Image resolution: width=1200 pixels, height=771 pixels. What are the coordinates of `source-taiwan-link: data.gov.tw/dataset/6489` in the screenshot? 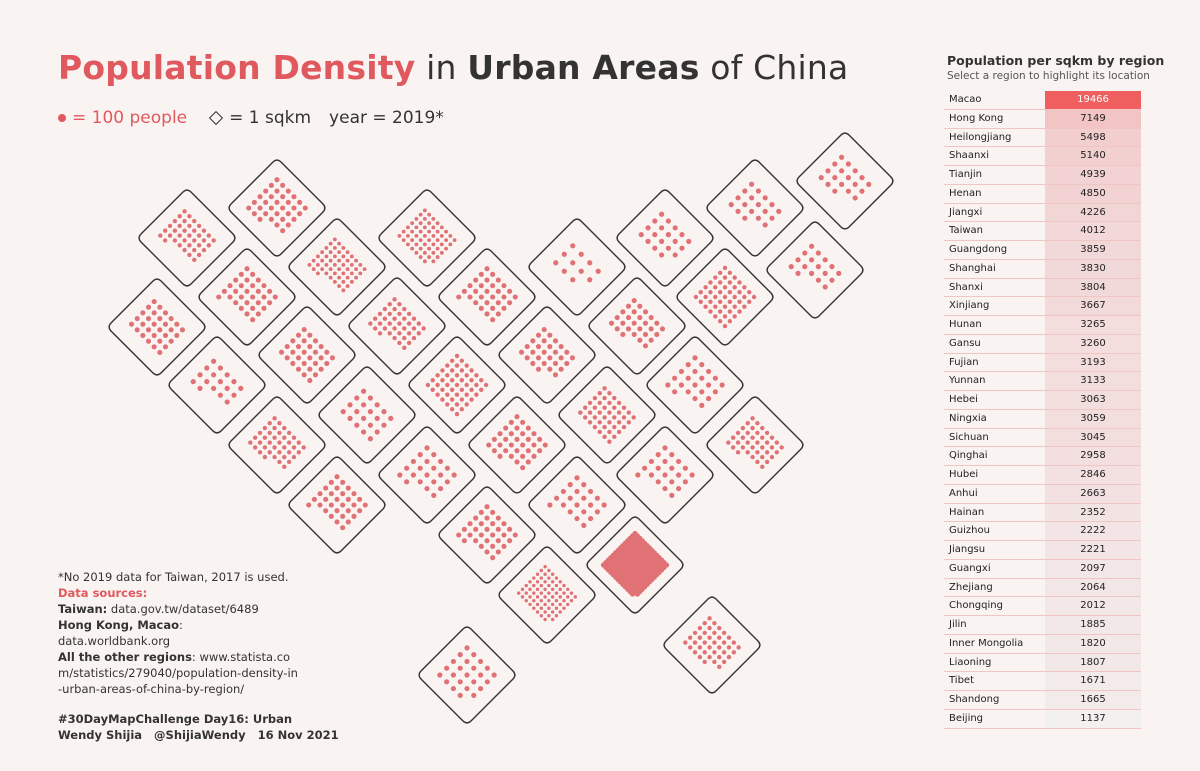 It's located at (183, 609).